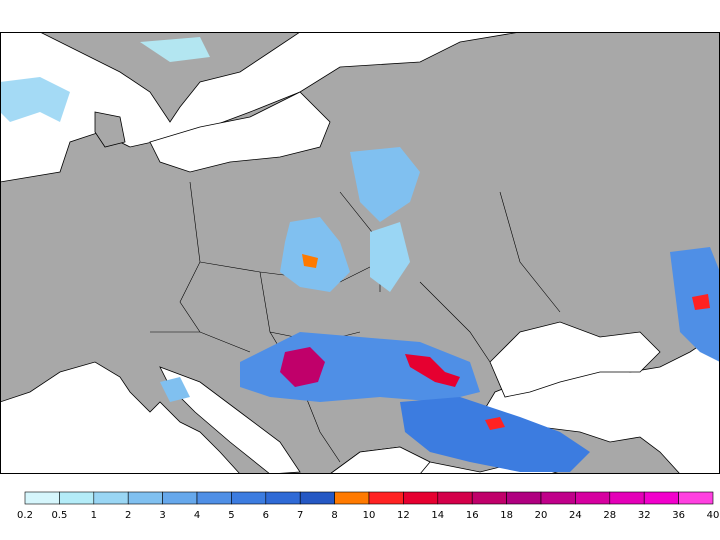  What do you see at coordinates (701, 302) in the screenshot?
I see `precip-caucasus-core` at bounding box center [701, 302].